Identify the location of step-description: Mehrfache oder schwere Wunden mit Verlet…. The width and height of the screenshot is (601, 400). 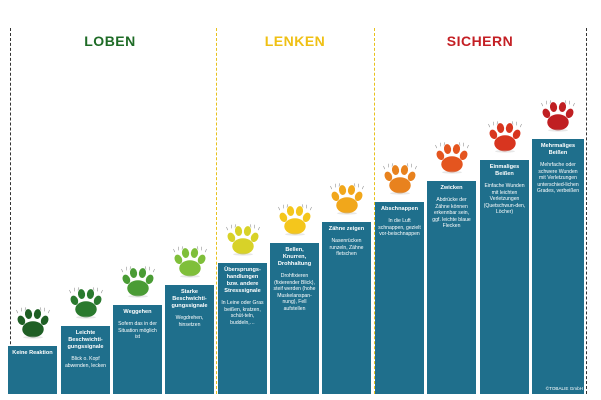
(558, 178).